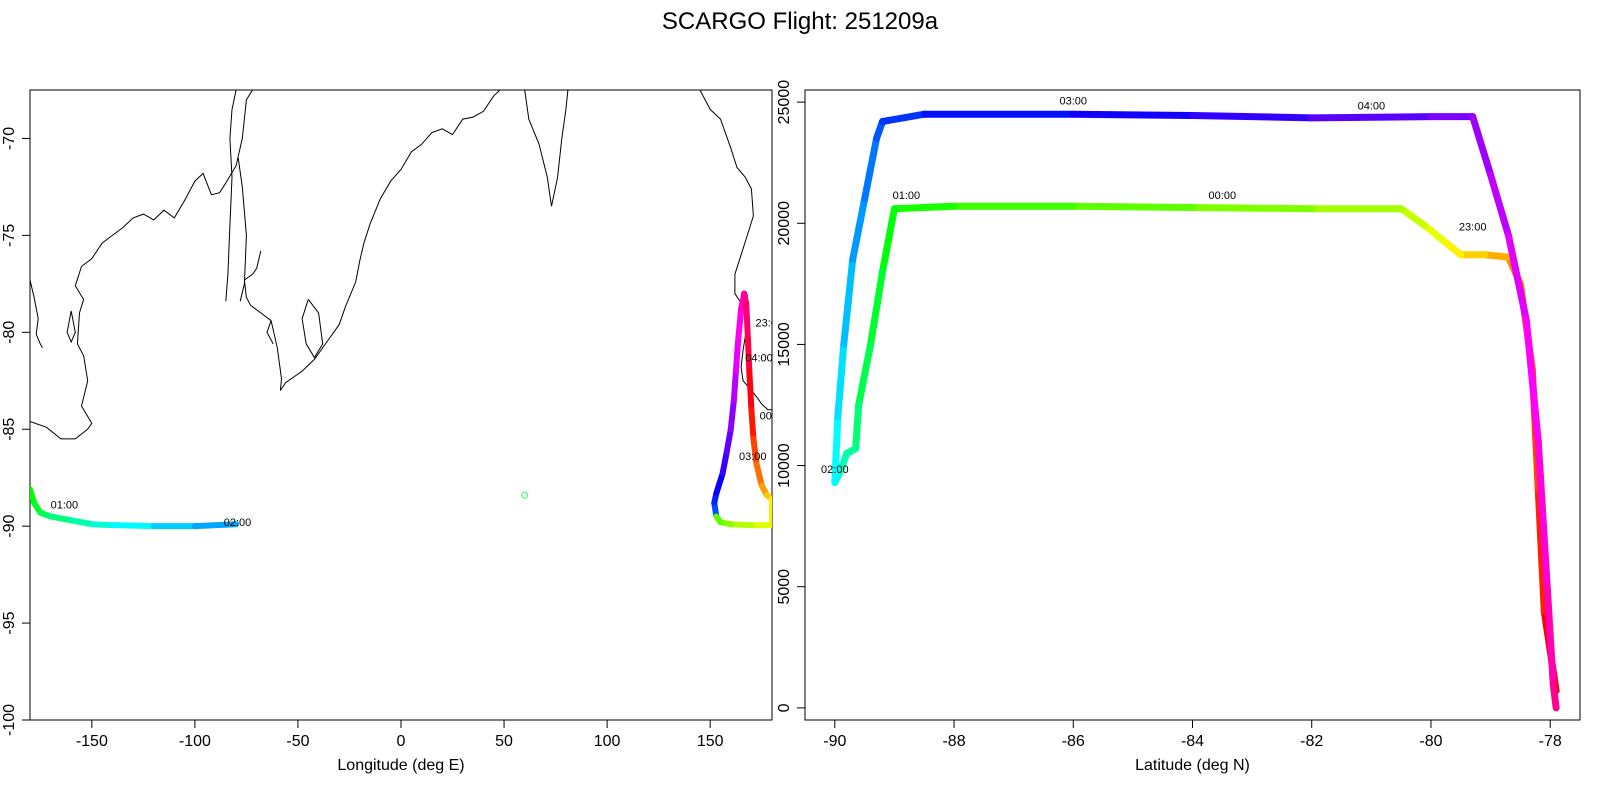  Describe the element at coordinates (784, 344) in the screenshot. I see `profile-y-tick-label: 15000` at that location.